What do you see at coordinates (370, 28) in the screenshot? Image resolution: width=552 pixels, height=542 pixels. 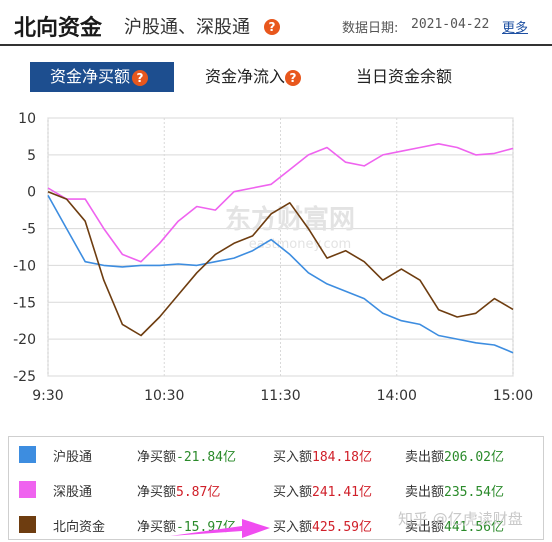 I see `date-label: 数据日期:` at bounding box center [370, 28].